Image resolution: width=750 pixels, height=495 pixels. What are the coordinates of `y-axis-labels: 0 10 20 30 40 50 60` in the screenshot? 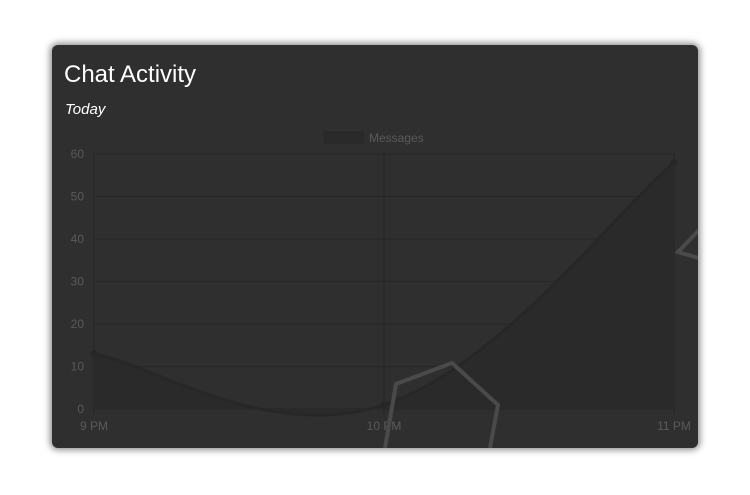 It's located at (78, 281).